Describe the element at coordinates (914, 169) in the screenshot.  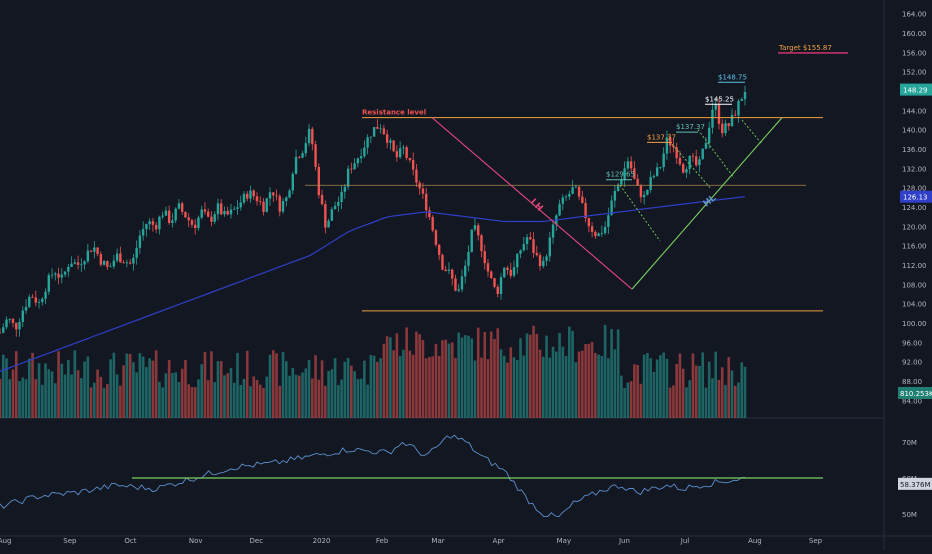
I see `price-tick-label: 132.00` at that location.